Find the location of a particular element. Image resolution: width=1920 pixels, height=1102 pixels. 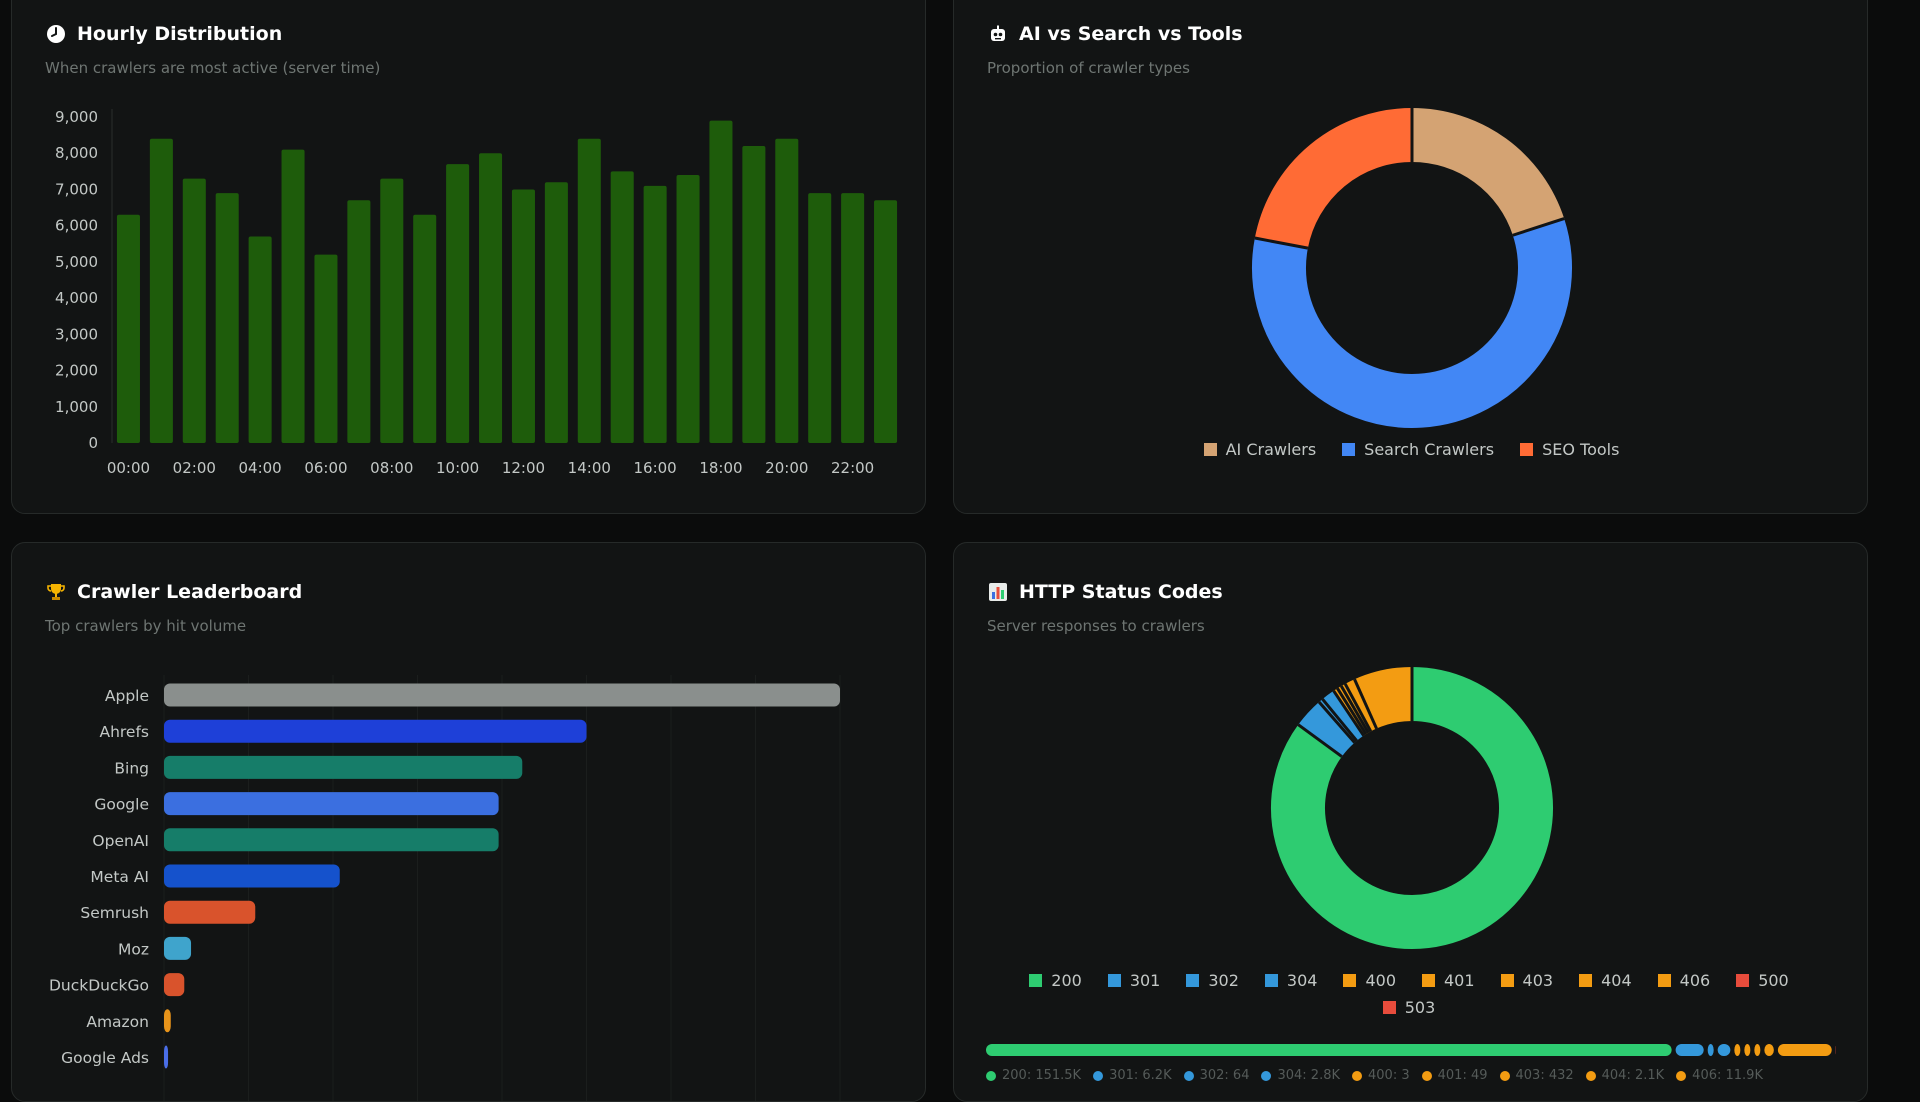

legend-item-302: 302 is located at coordinates (1212, 980).